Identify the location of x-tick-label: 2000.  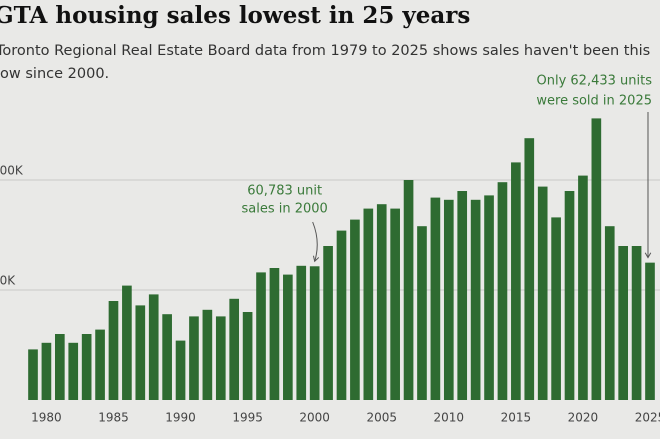
(314, 418).